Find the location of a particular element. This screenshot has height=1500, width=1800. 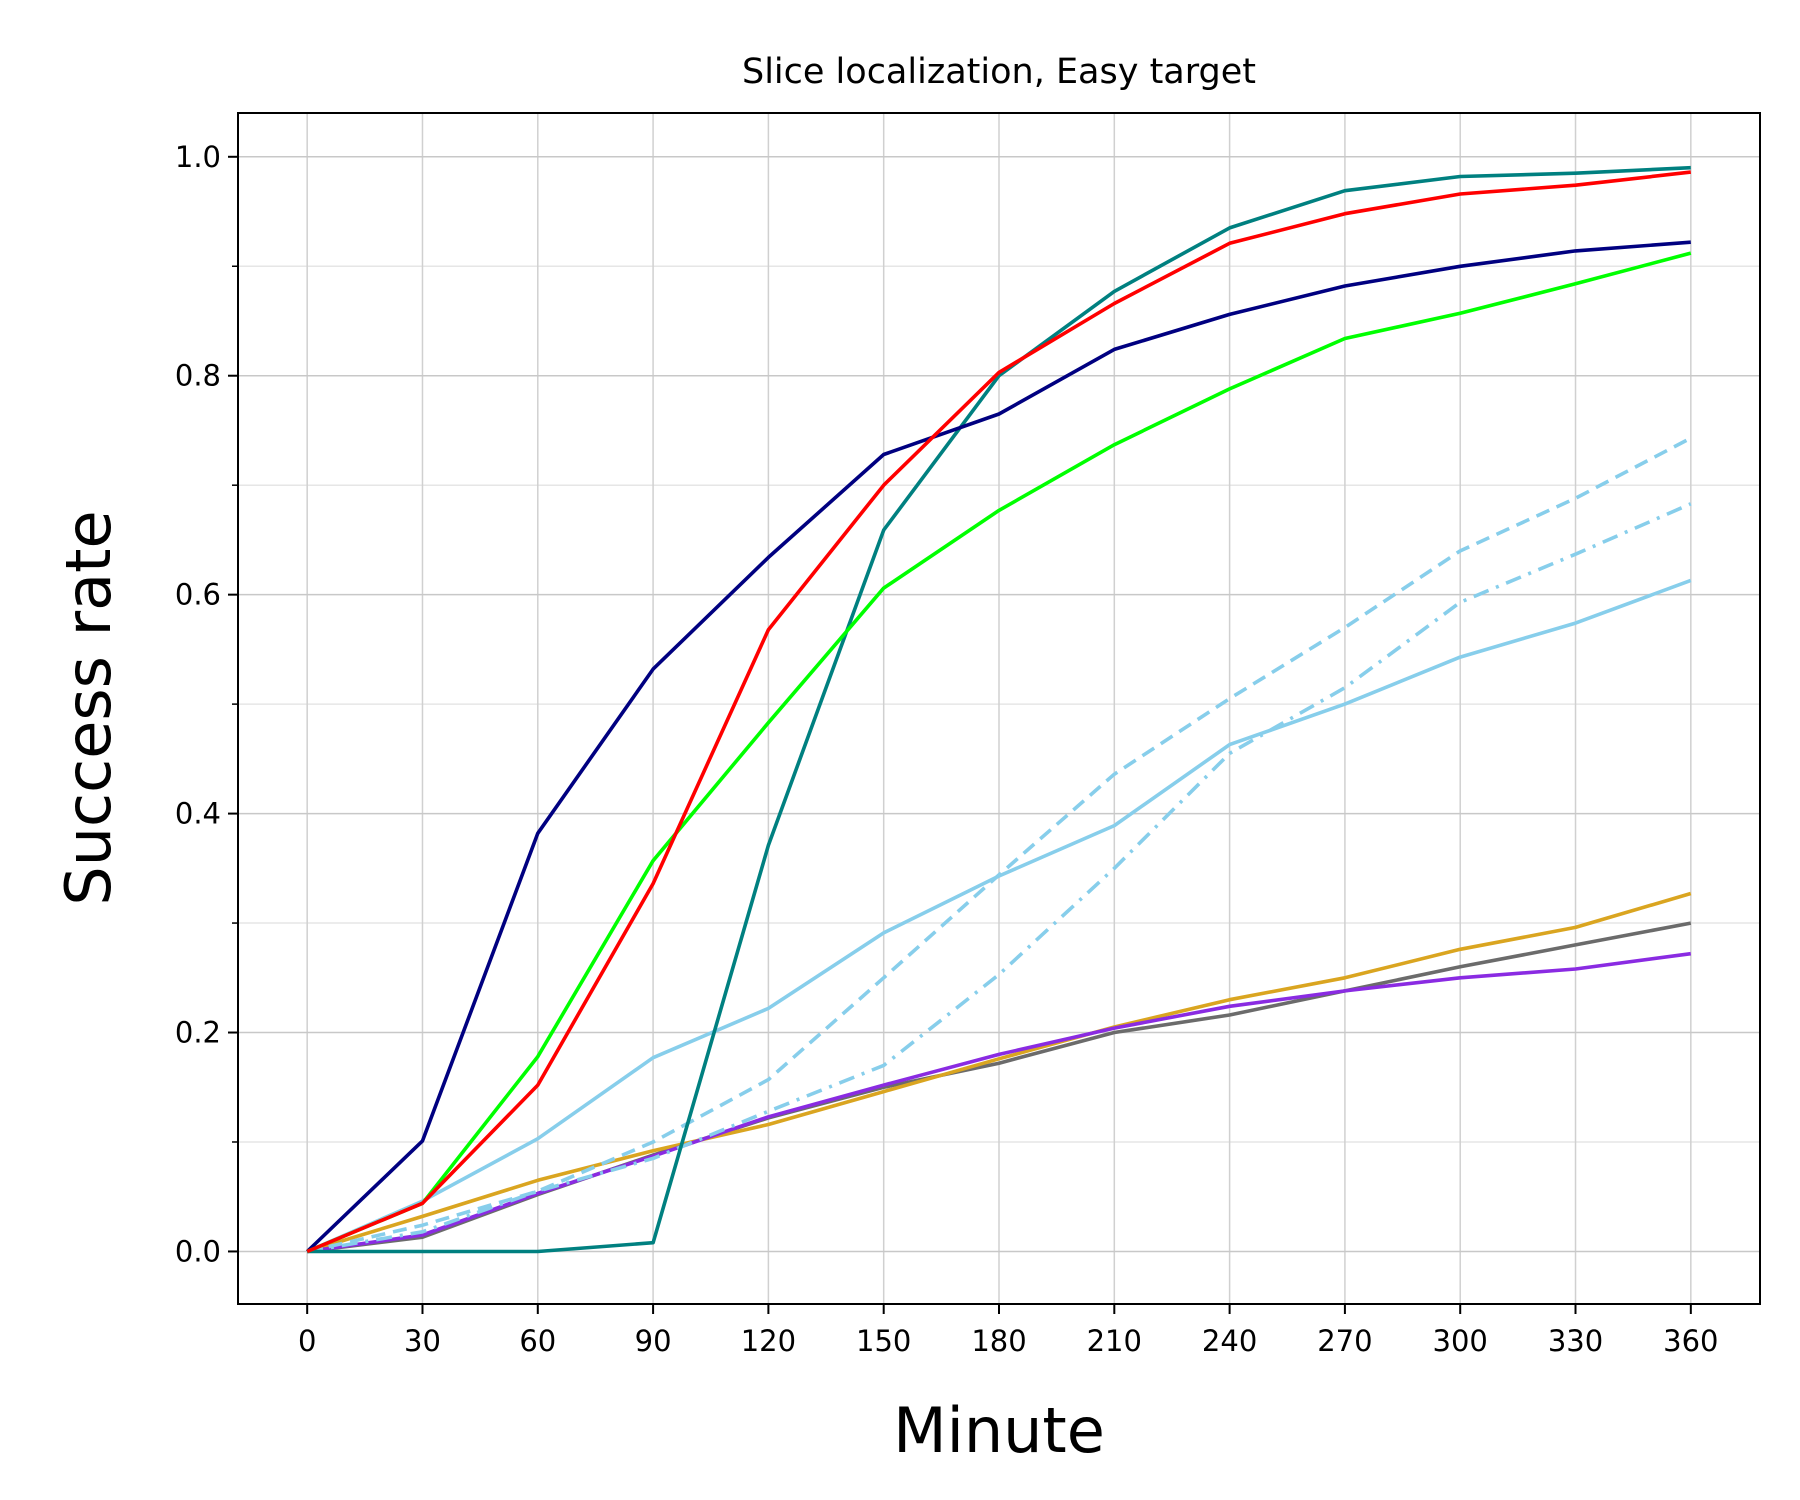

y-tick-label: 0.2 is located at coordinates (198, 1033).